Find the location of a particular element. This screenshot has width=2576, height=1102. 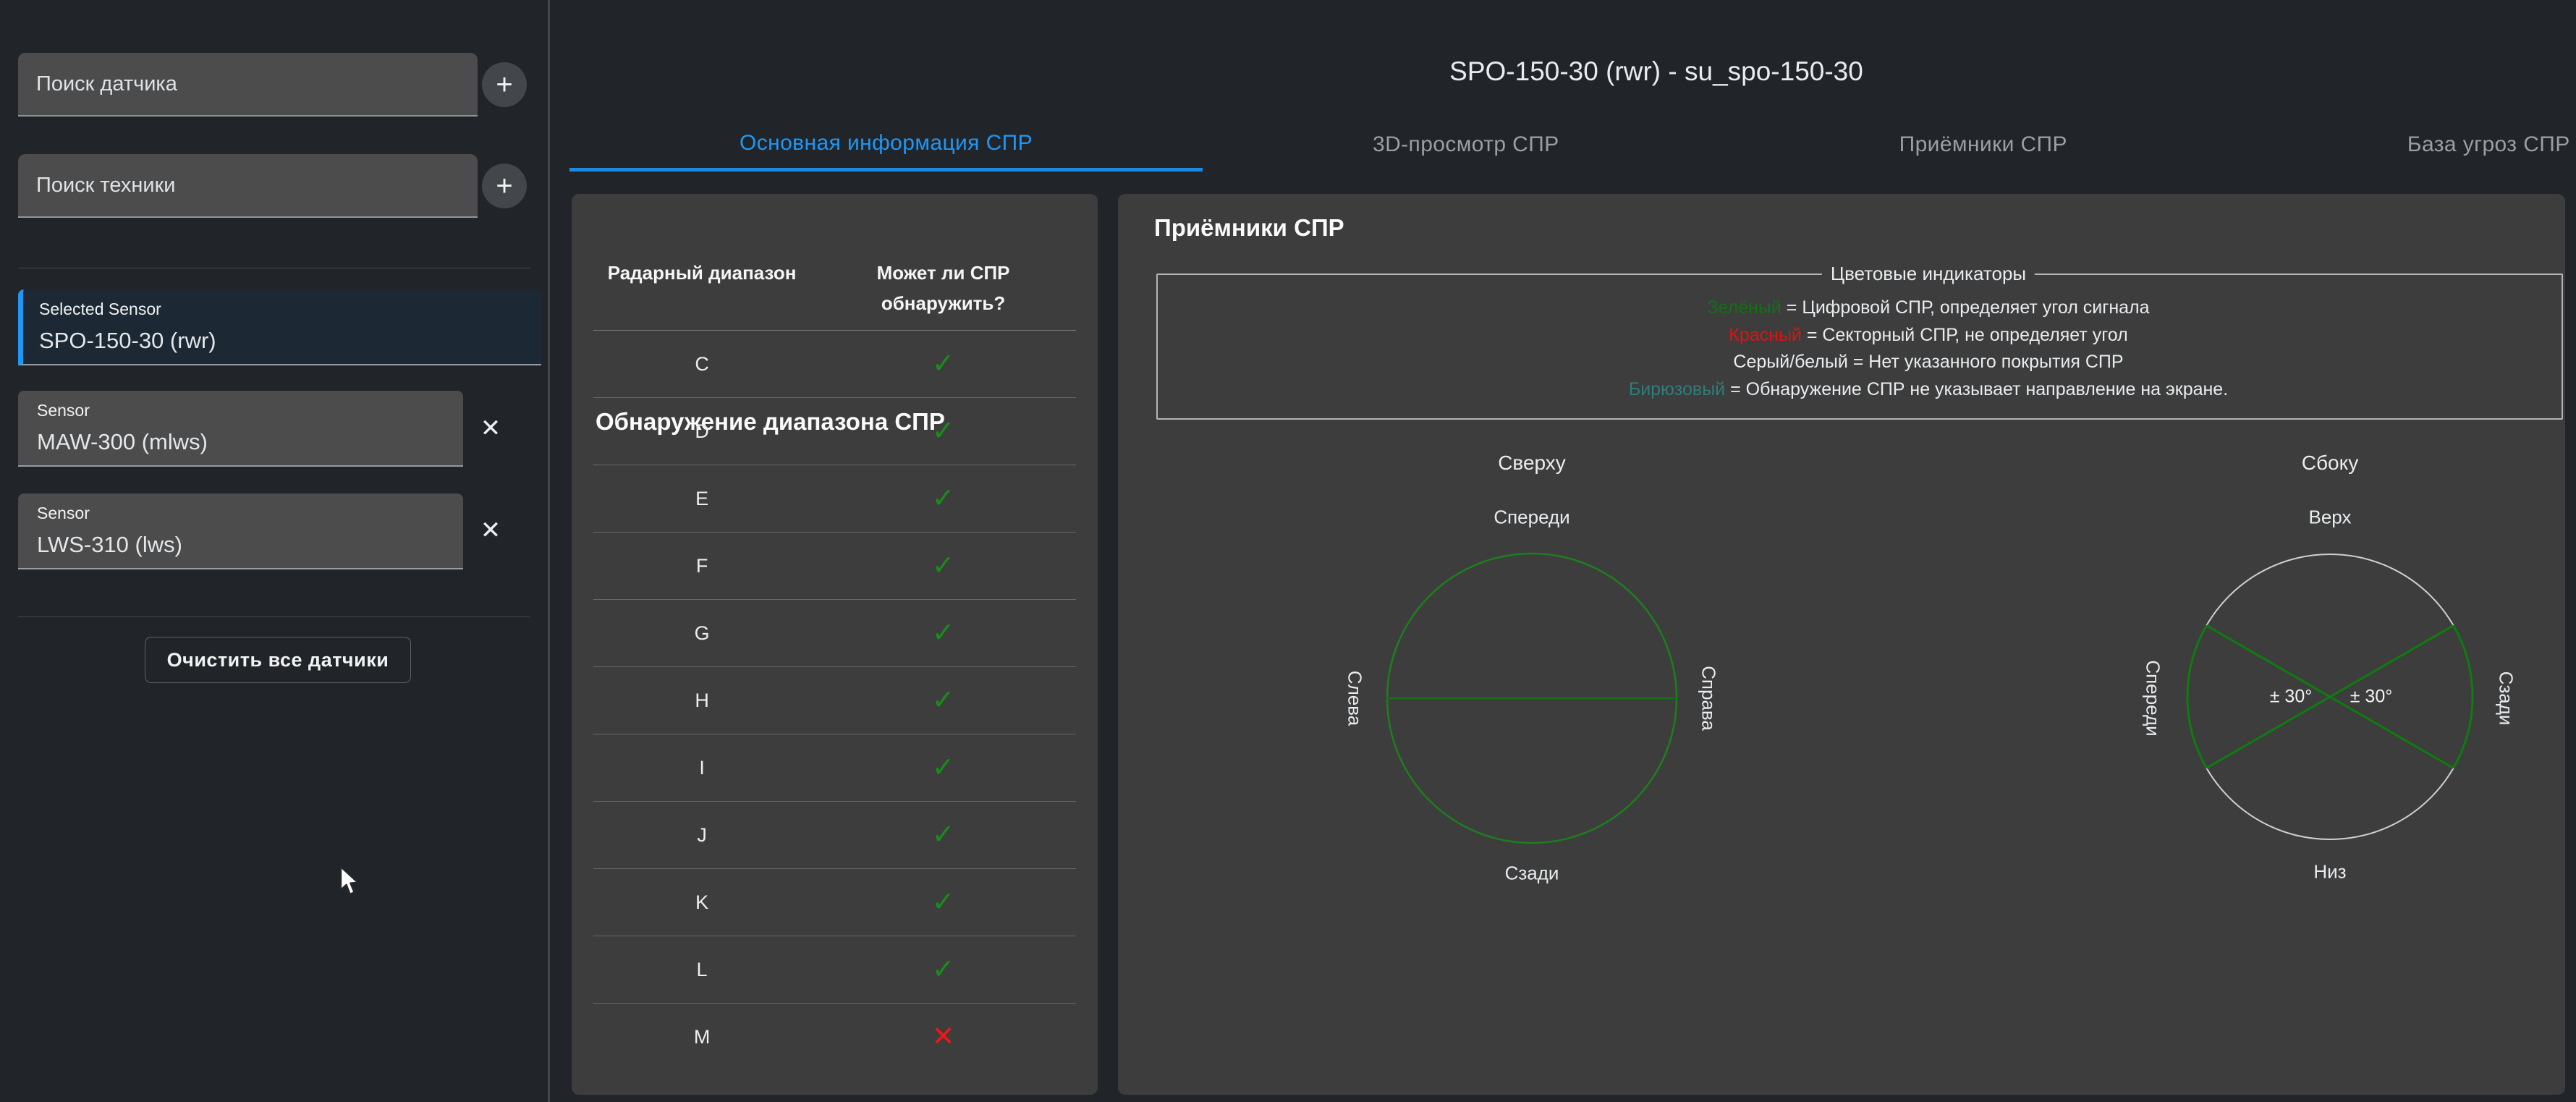

top-view-front-label: Спереди is located at coordinates (1532, 517).